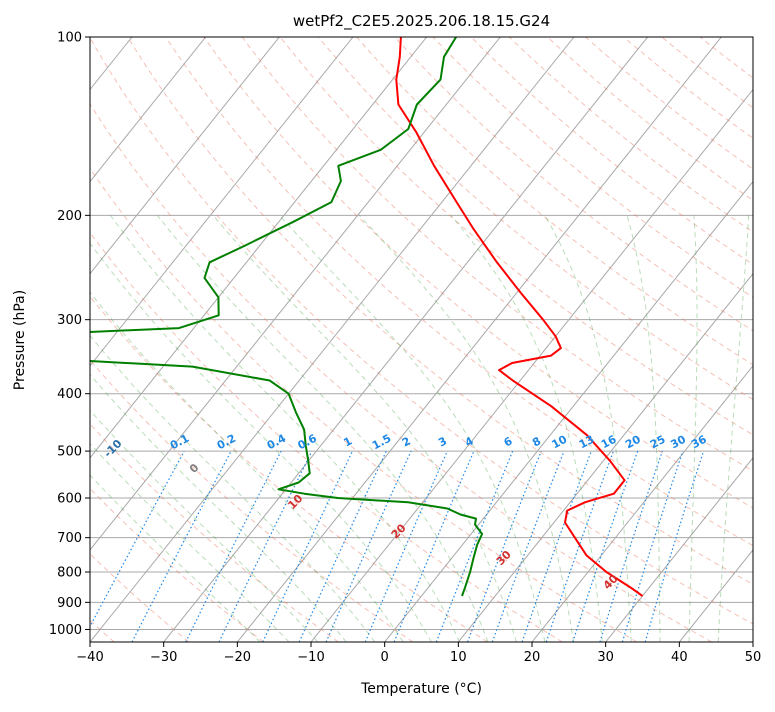 This screenshot has width=775, height=712. I want to click on x-tick-label: 20, so click(532, 657).